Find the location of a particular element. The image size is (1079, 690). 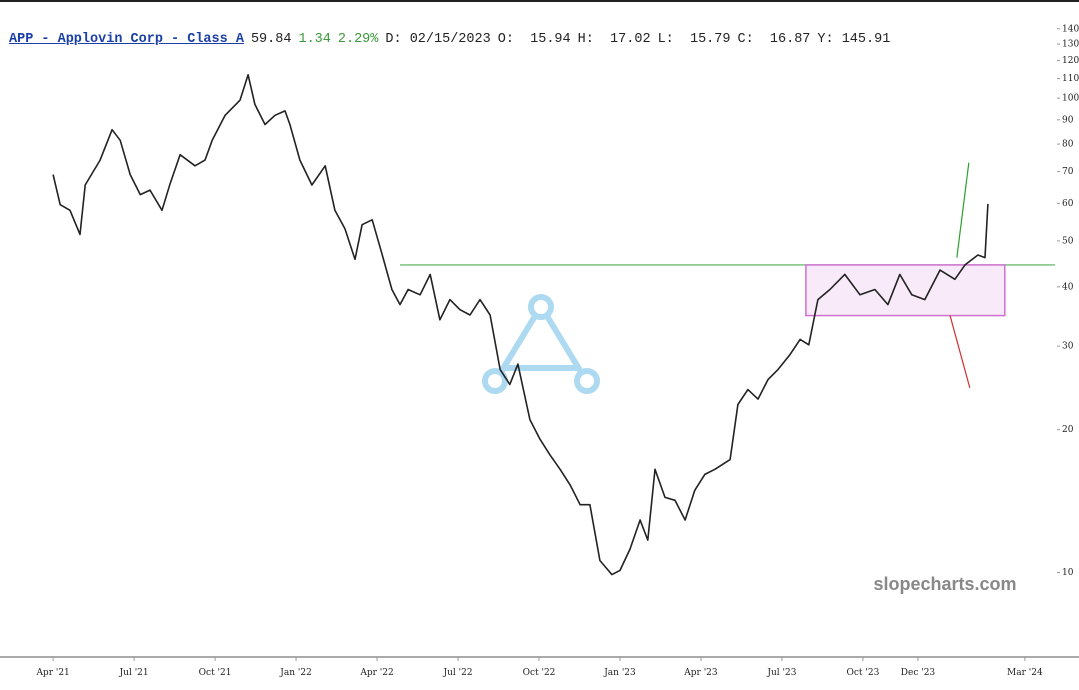

range-box is located at coordinates (905, 290).